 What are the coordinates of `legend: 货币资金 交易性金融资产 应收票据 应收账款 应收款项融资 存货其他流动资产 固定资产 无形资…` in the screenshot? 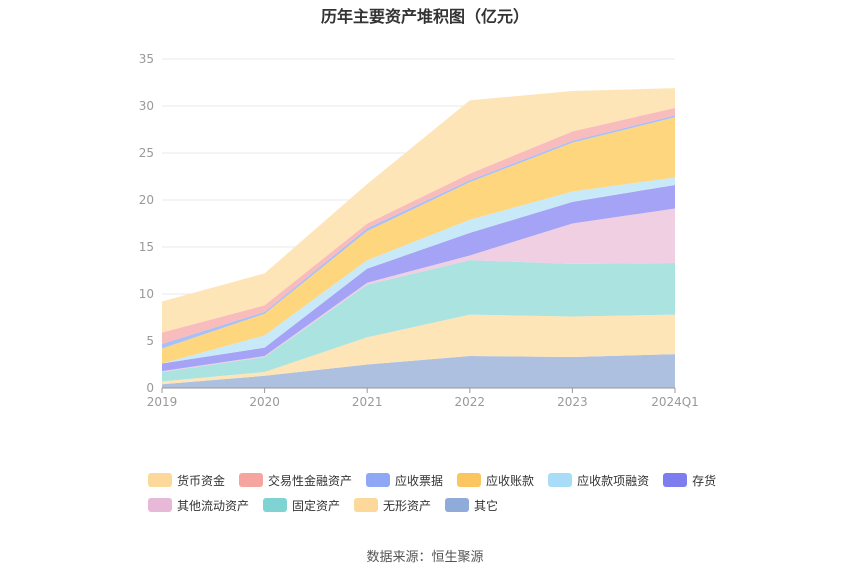 It's located at (448, 492).